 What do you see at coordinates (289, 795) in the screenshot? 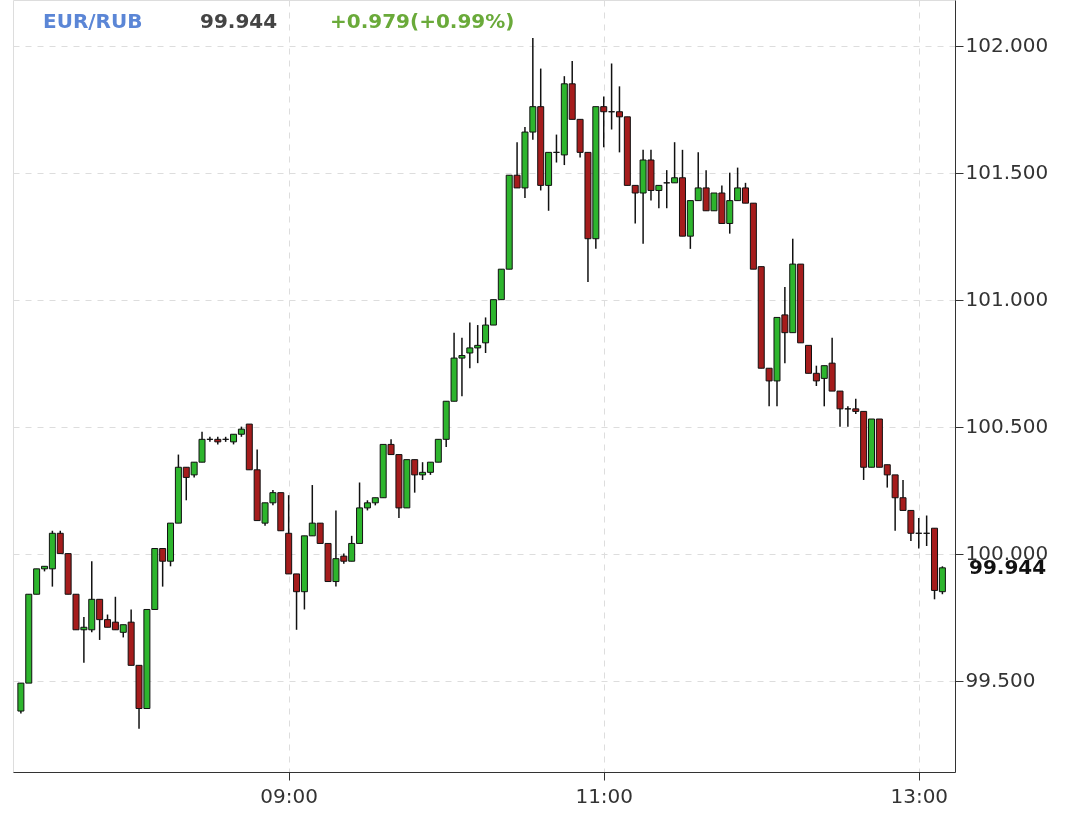
I see `x-tick-label: 09:00` at bounding box center [289, 795].